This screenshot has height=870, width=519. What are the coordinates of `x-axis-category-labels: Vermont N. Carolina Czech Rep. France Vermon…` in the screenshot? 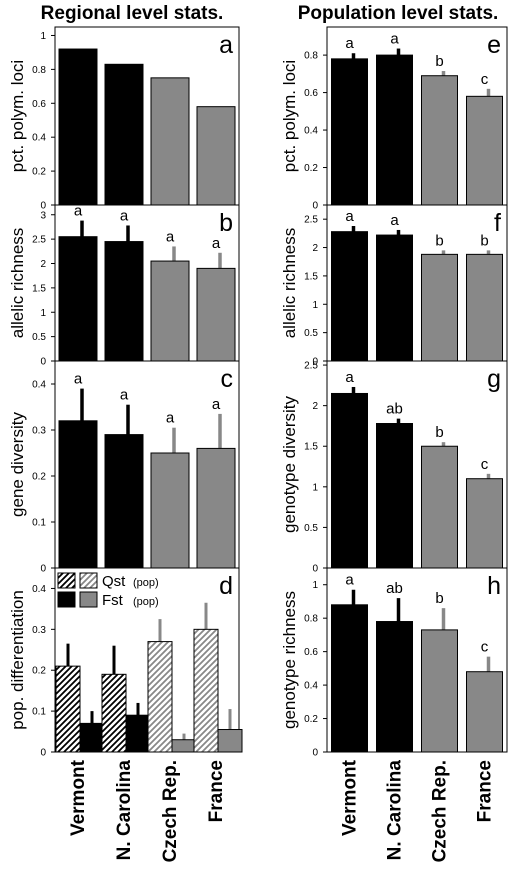 It's located at (282, 810).